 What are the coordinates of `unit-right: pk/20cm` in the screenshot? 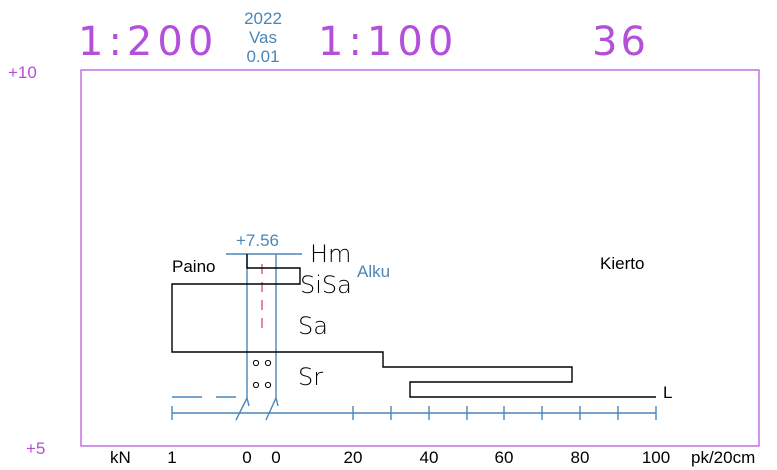 It's located at (723, 457).